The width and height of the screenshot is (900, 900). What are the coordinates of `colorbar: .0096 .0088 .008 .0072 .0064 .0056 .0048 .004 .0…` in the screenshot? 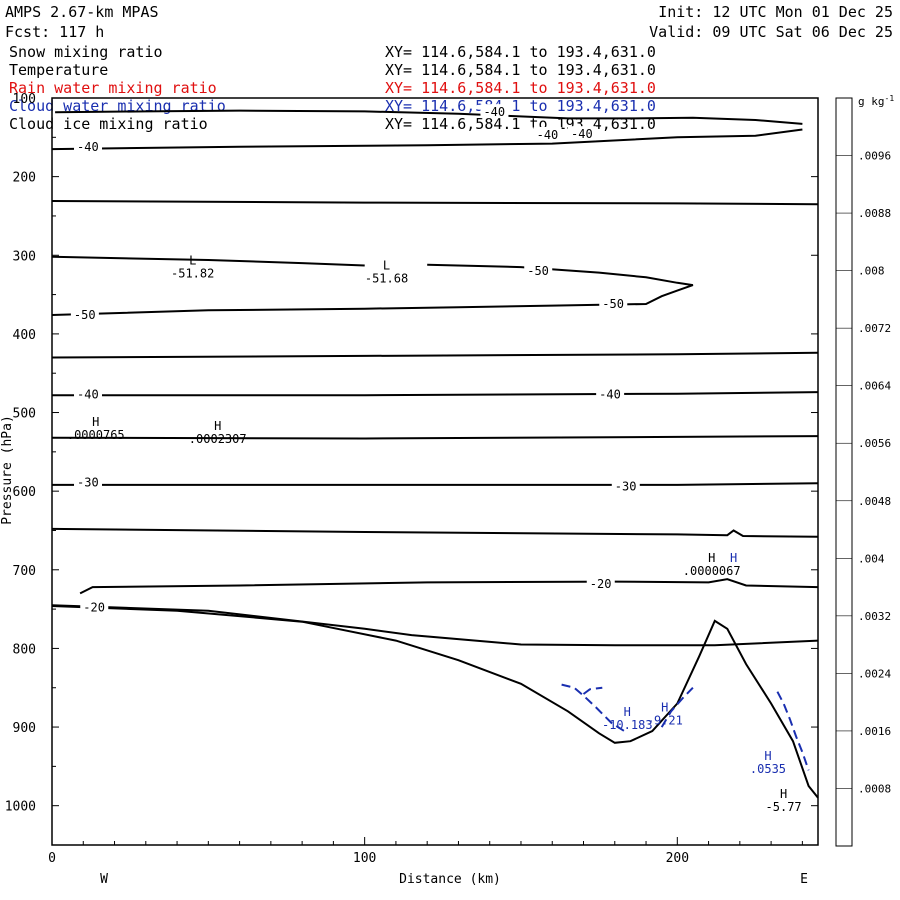 It's located at (864, 470).